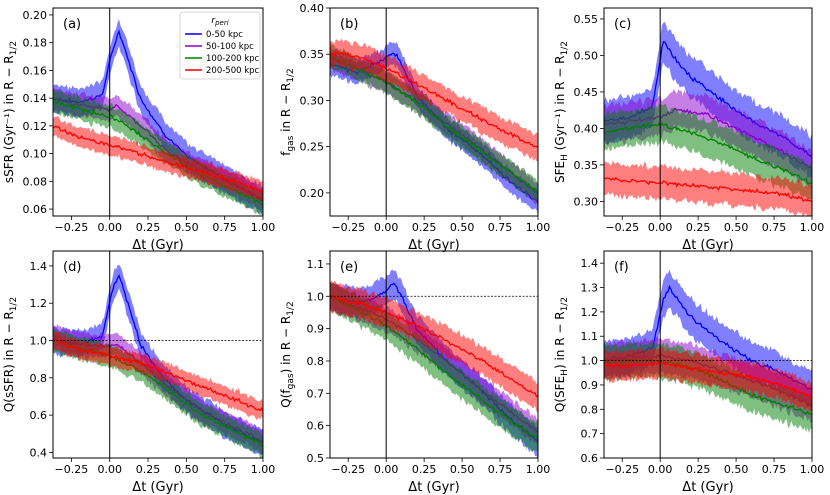  I want to click on y-tick-label: 0.55, so click(586, 19).